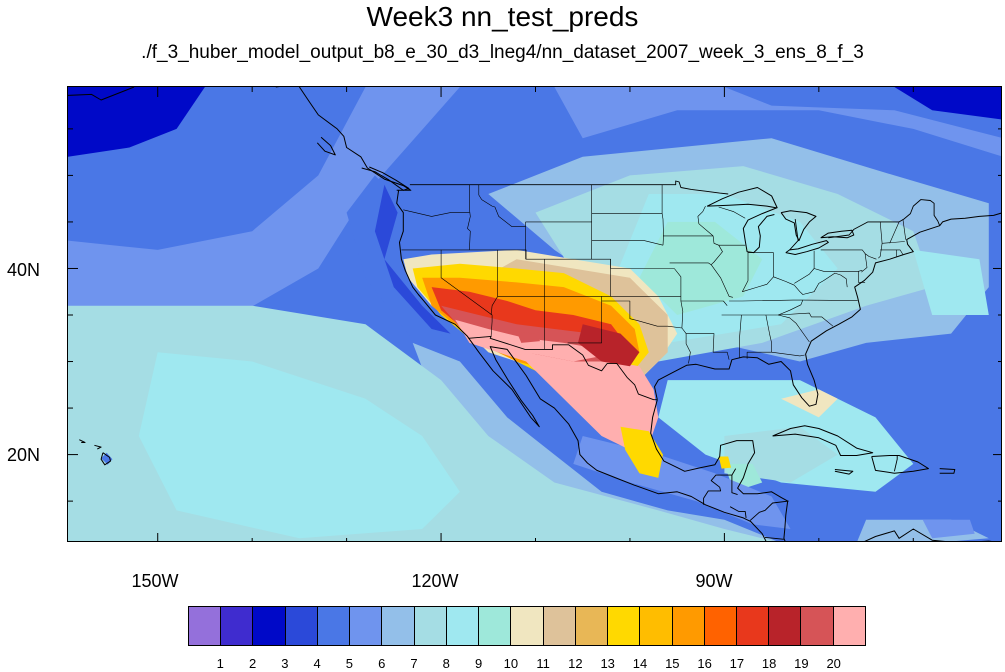 The width and height of the screenshot is (1005, 672). I want to click on legend-label-5: 5, so click(349, 663).